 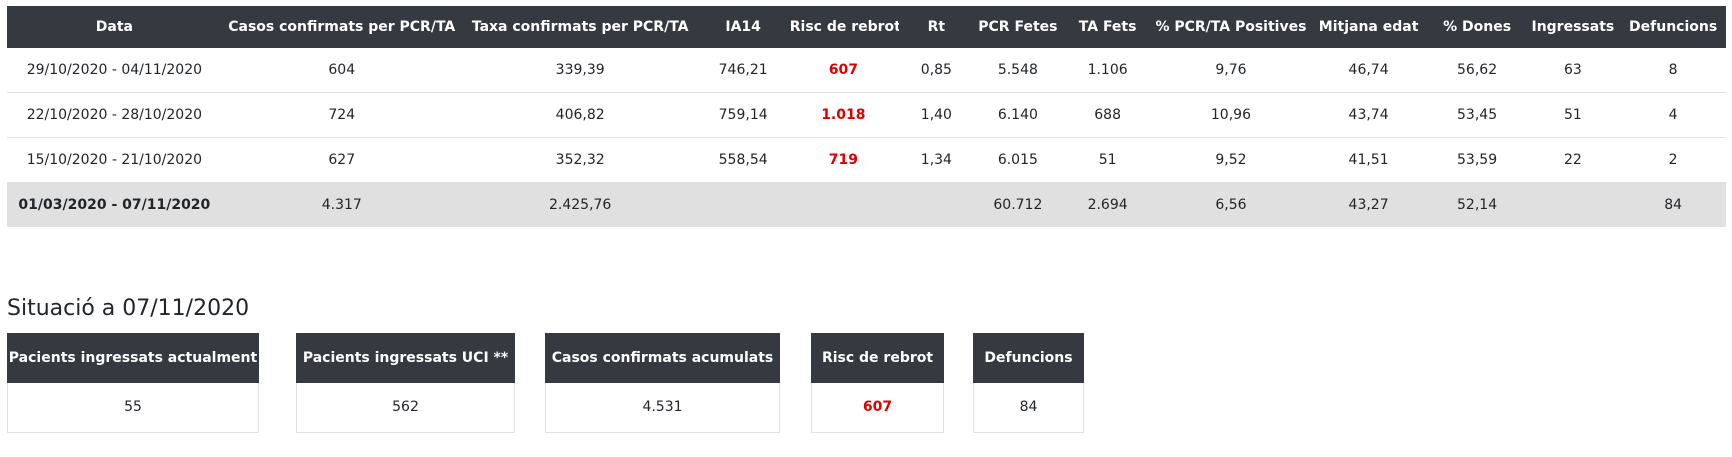 I want to click on column-header-deaths: Defuncions, so click(x=1673, y=27).